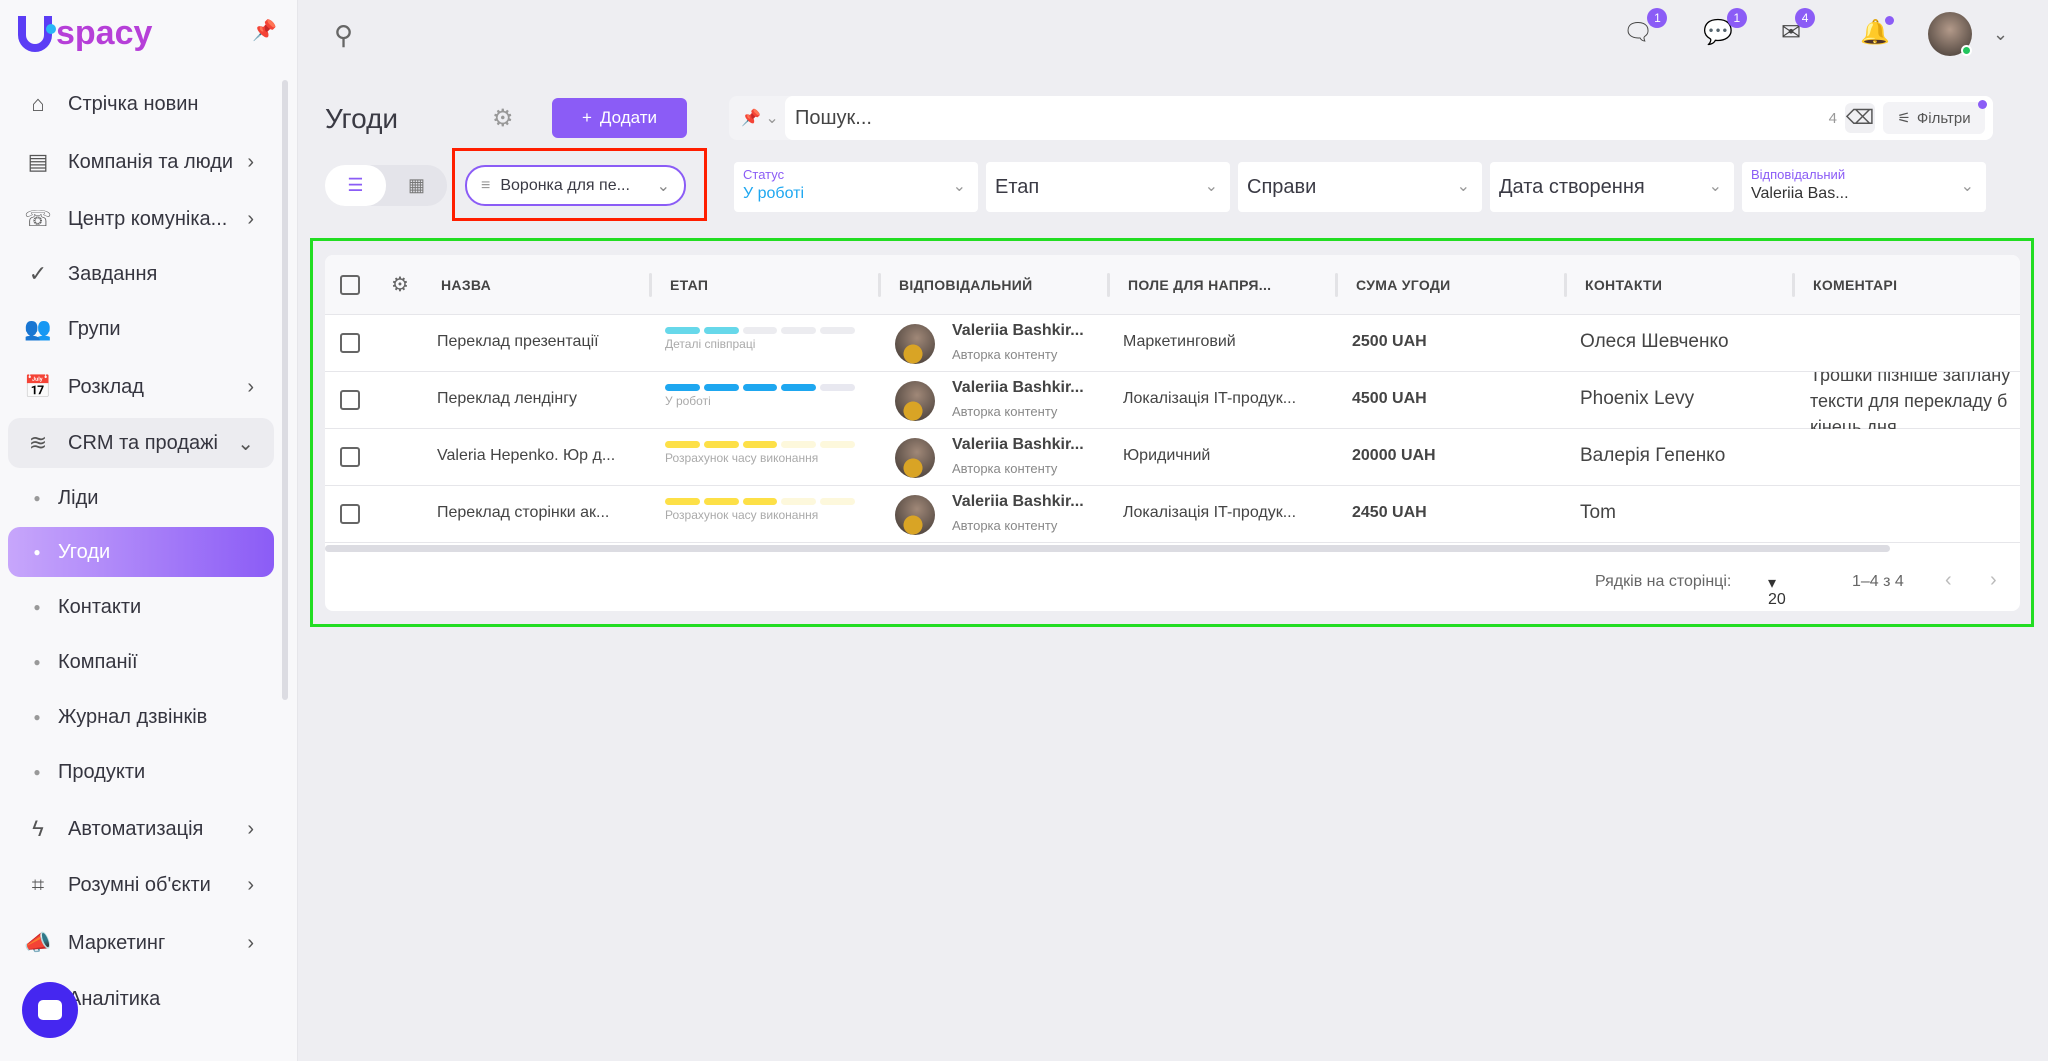 This screenshot has height=1061, width=2048. What do you see at coordinates (856, 187) in the screenshot?
I see `filter-select-0: Статус У роботі ⌄` at bounding box center [856, 187].